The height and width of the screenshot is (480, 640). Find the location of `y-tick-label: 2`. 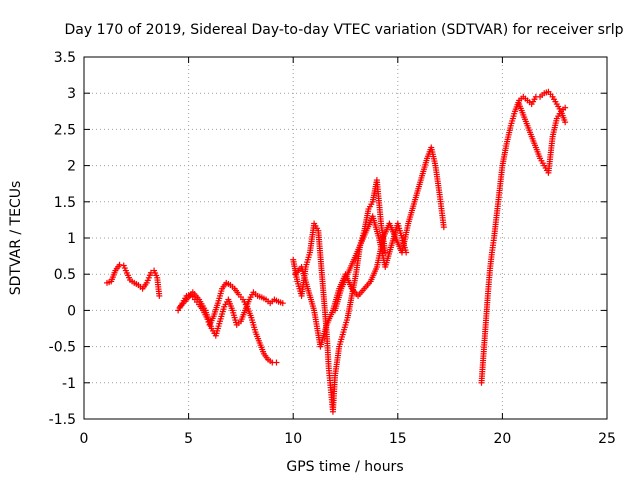

y-tick-label: 2 is located at coordinates (71, 167).